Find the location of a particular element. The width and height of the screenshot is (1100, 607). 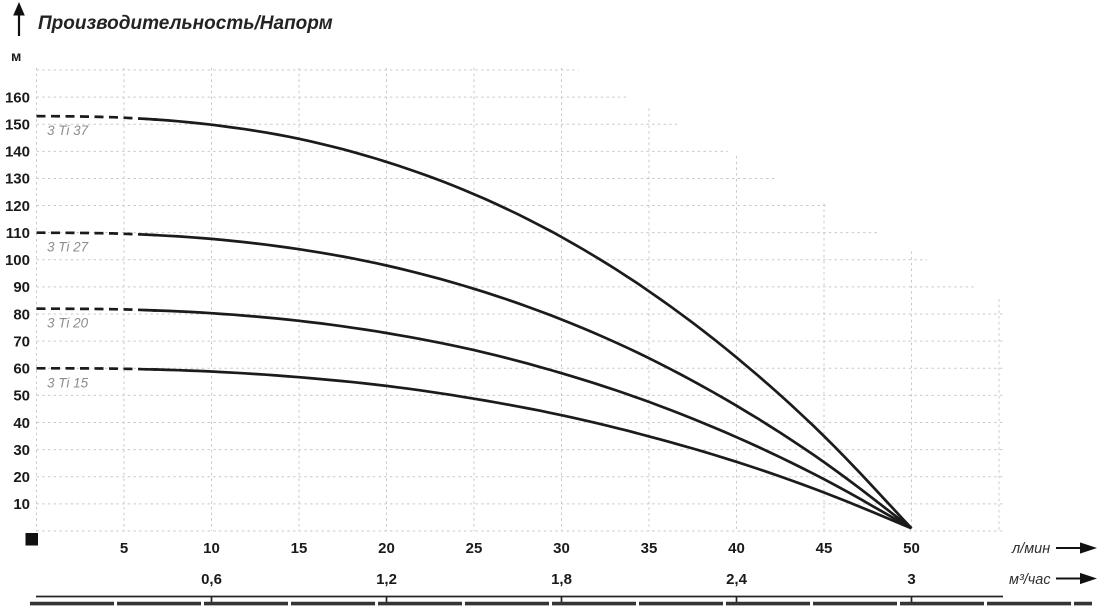

y-tick-label: 50 is located at coordinates (21, 396).